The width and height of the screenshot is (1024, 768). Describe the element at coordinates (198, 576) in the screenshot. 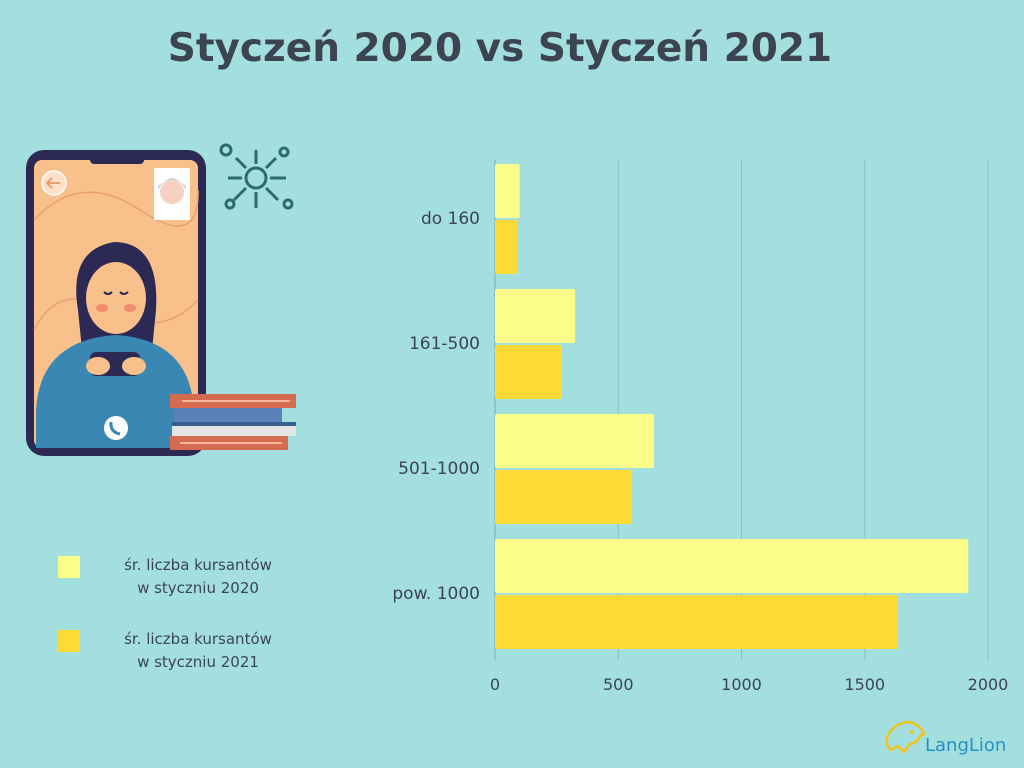

I see `legend-label-2020: śr. liczba kursantów w styczniu 2020` at that location.